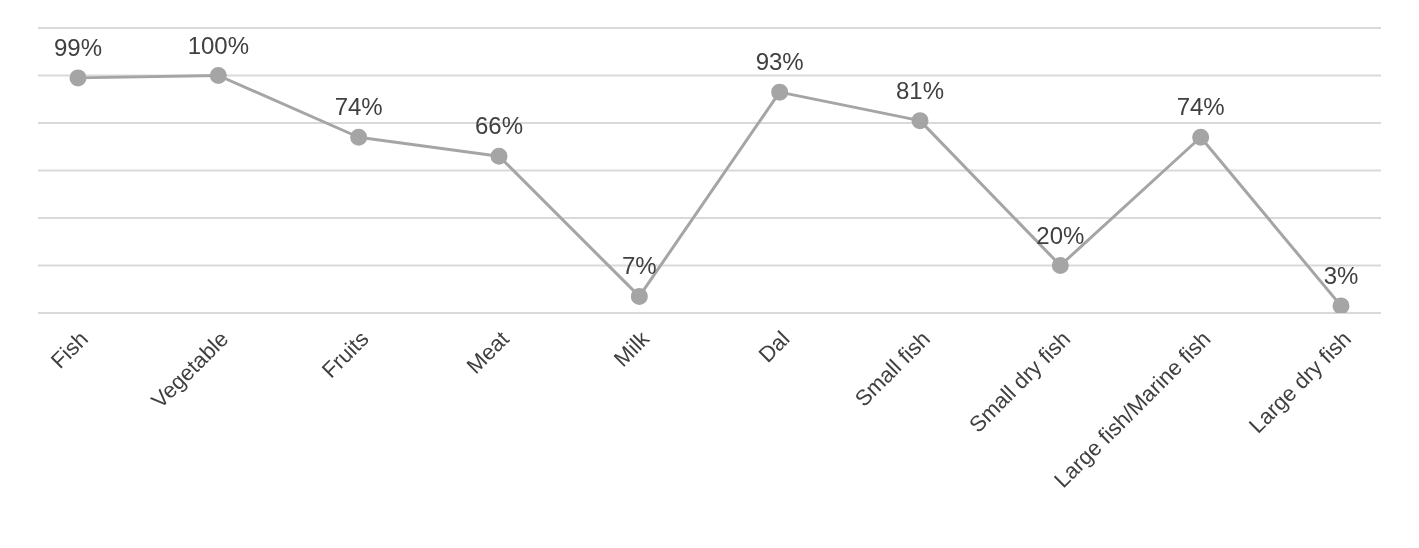 This screenshot has width=1419, height=548. Describe the element at coordinates (78, 47) in the screenshot. I see `data-label: 99%` at that location.